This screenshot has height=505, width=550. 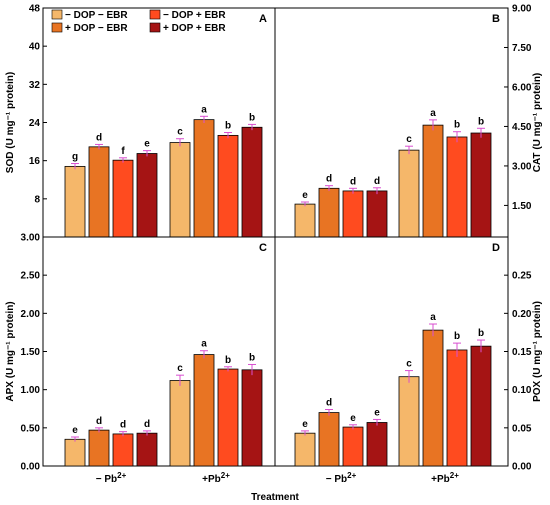 What do you see at coordinates (522, 428) in the screenshot?
I see `y-tick-label: 0.05` at bounding box center [522, 428].